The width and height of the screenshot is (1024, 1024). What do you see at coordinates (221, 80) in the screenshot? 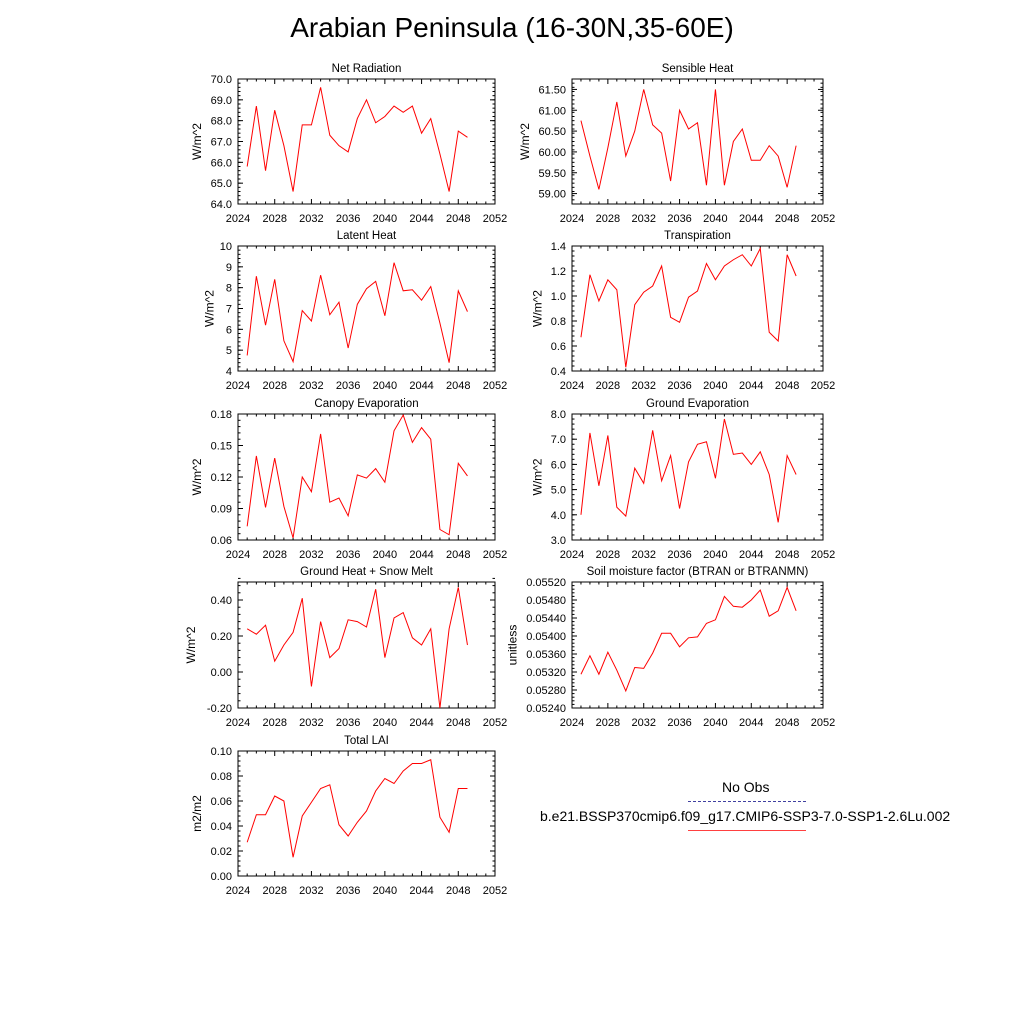
I see `y-tick-label: 70.0` at bounding box center [221, 80].